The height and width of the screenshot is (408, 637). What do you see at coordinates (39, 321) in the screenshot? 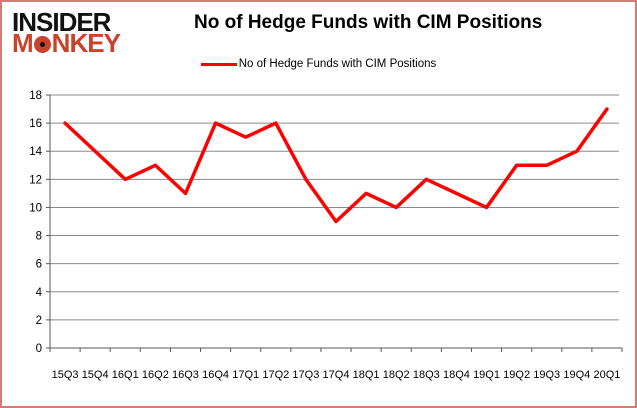
I see `svg-text: 2` at bounding box center [39, 321].